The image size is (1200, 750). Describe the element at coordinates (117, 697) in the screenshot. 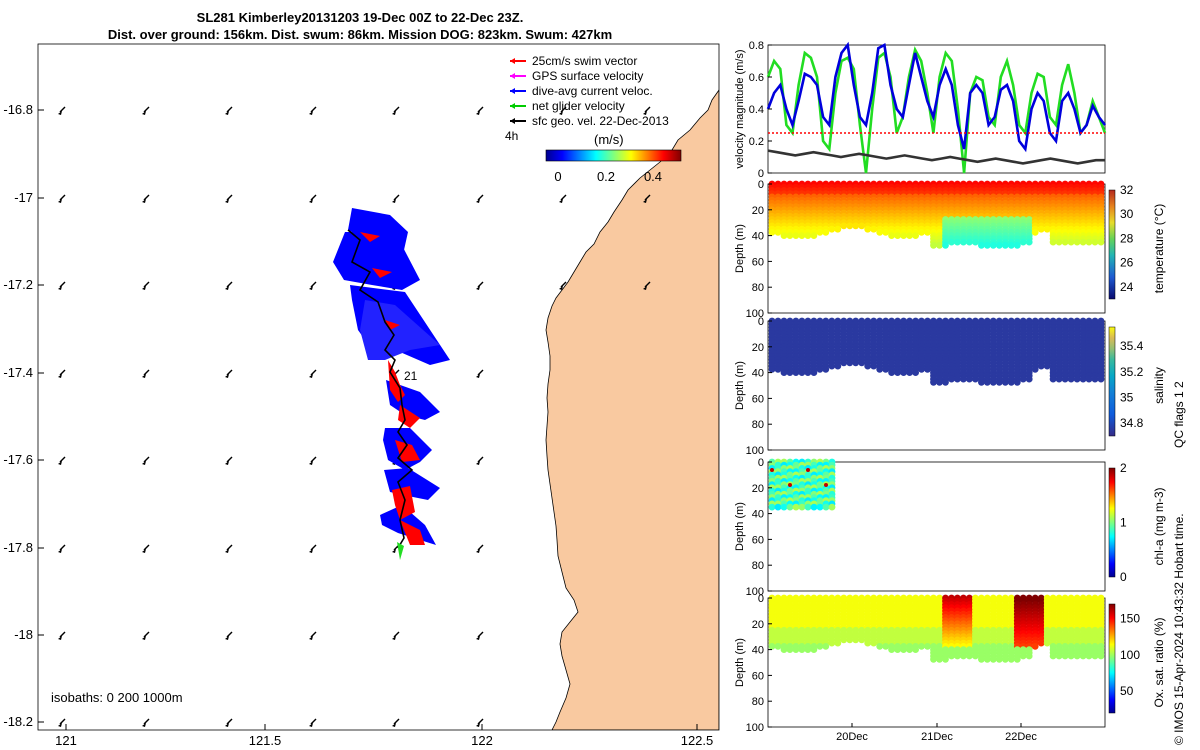

I see `isobaths-label: isobaths: 0 200 1000m` at that location.